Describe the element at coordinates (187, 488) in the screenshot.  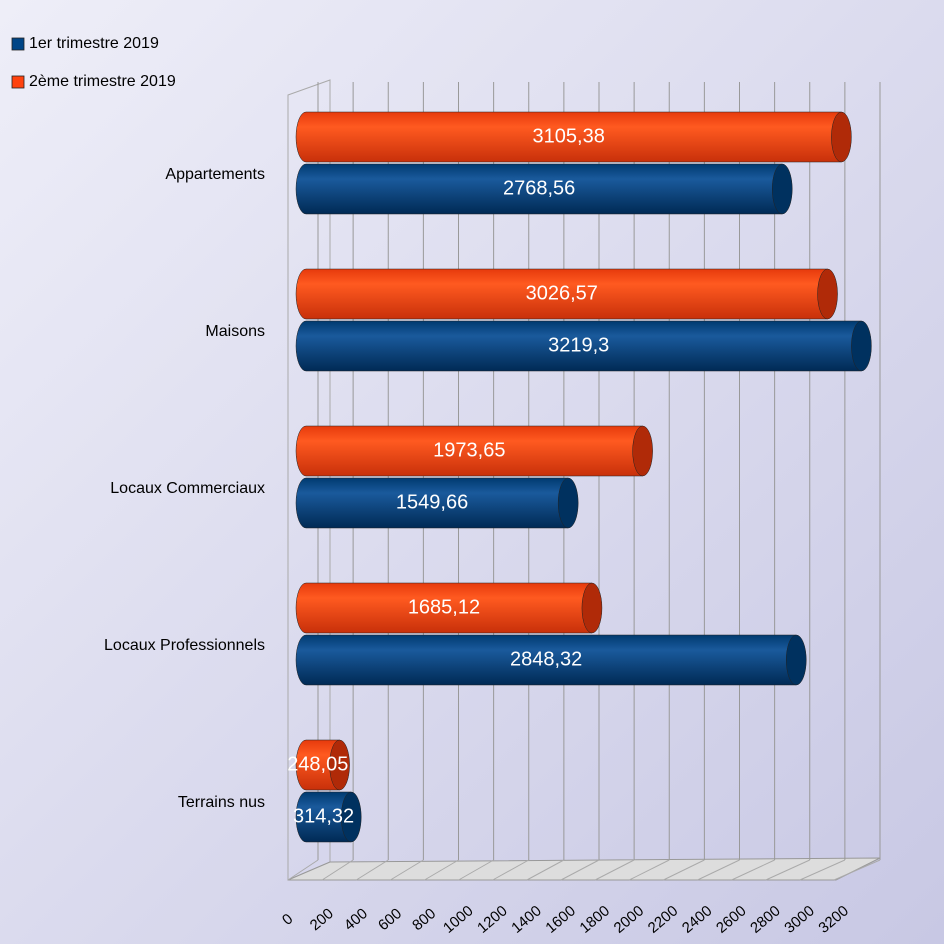
I see `category-label: Locaux Commerciaux` at that location.